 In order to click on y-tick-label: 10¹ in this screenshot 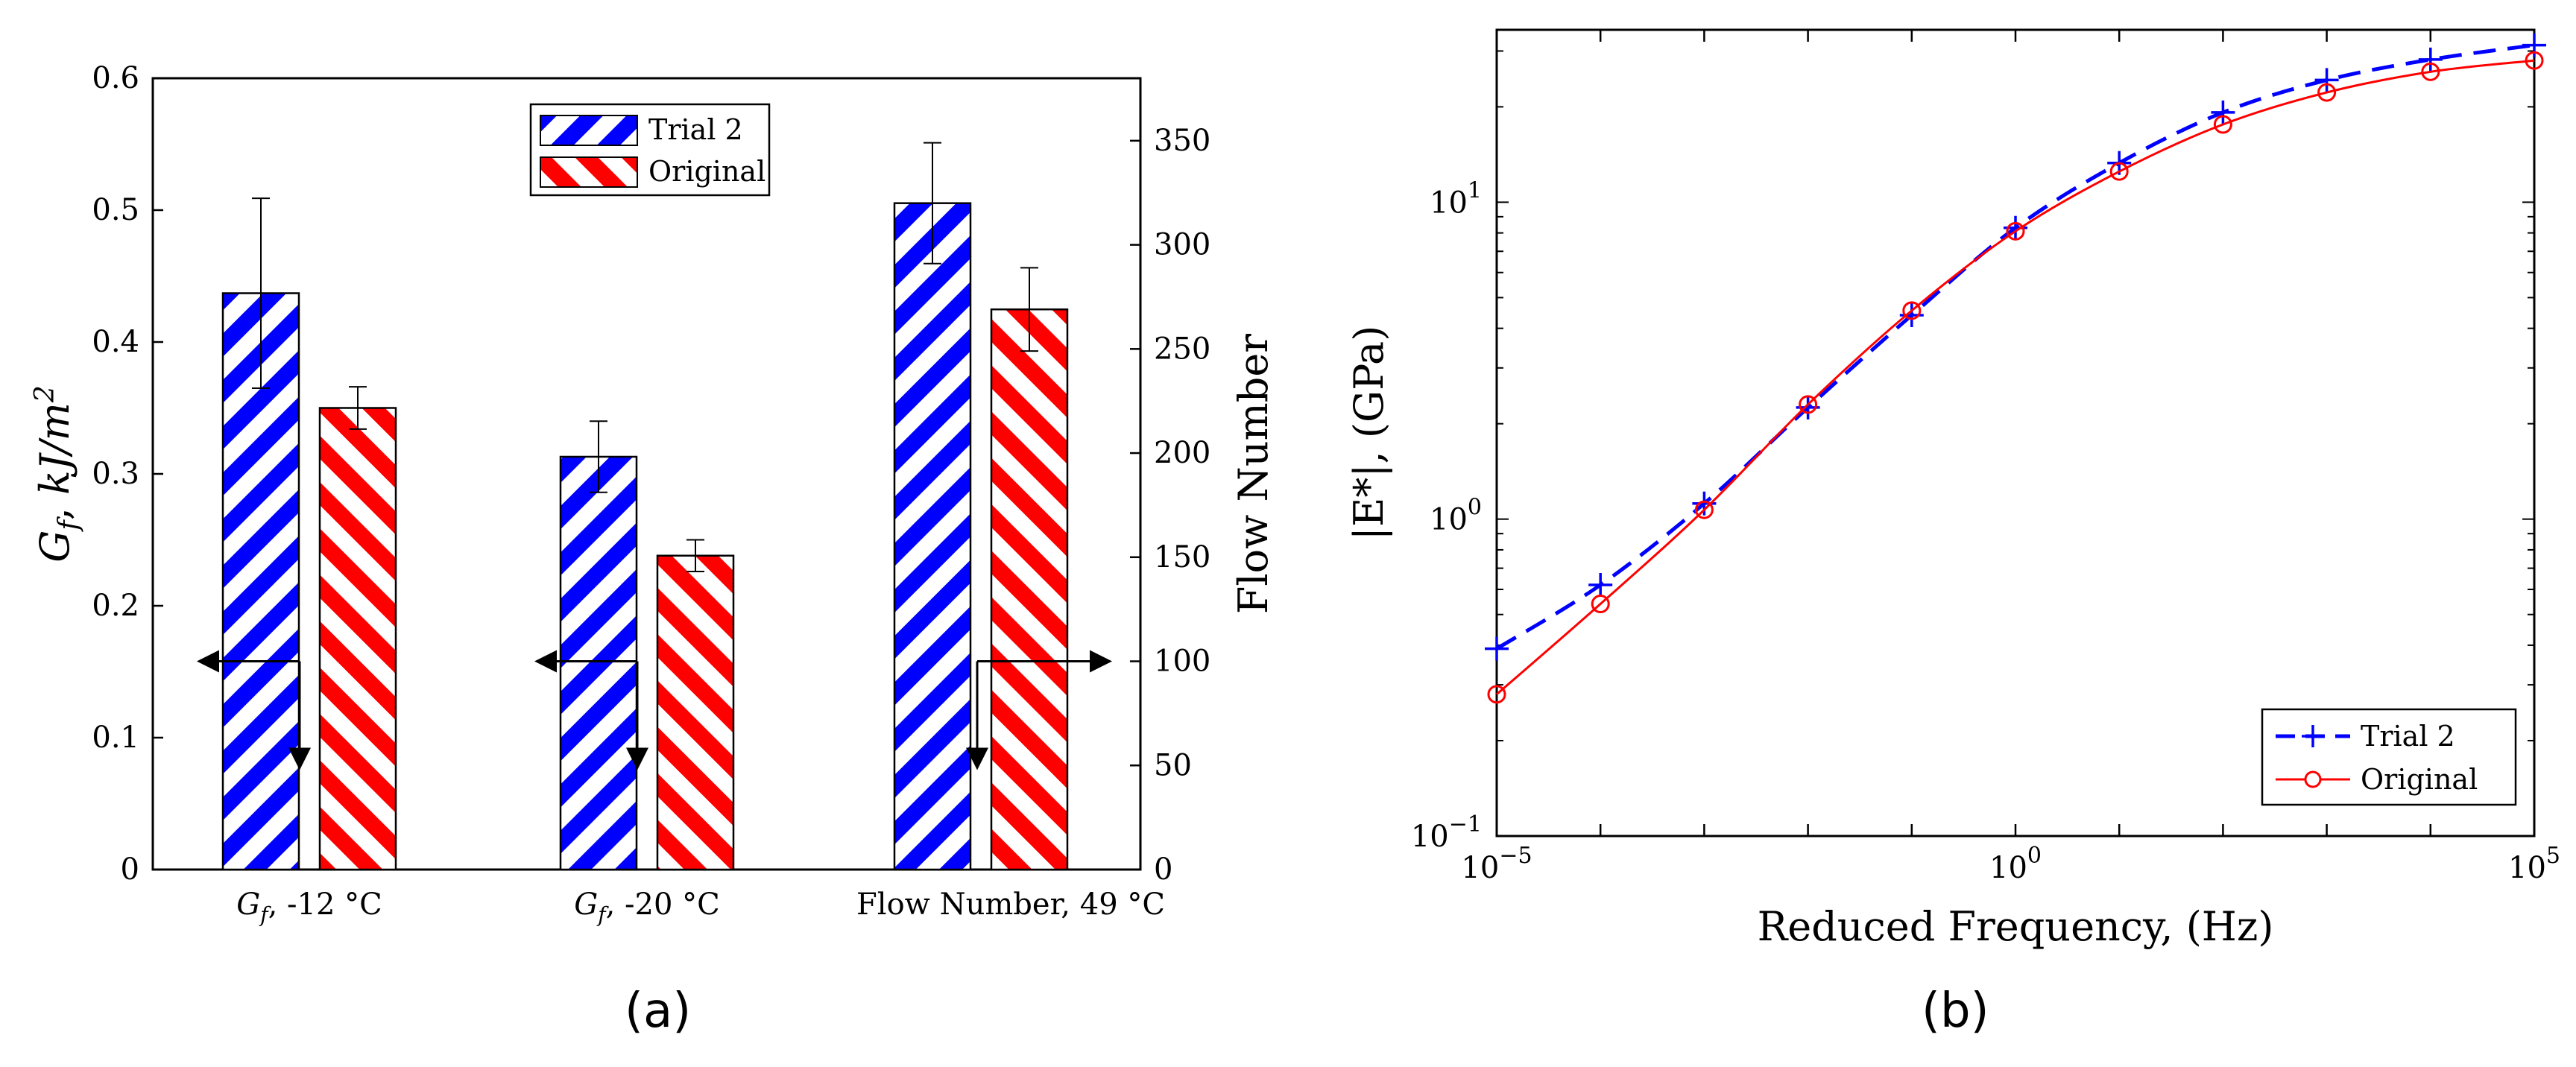, I will do `click(1456, 198)`.